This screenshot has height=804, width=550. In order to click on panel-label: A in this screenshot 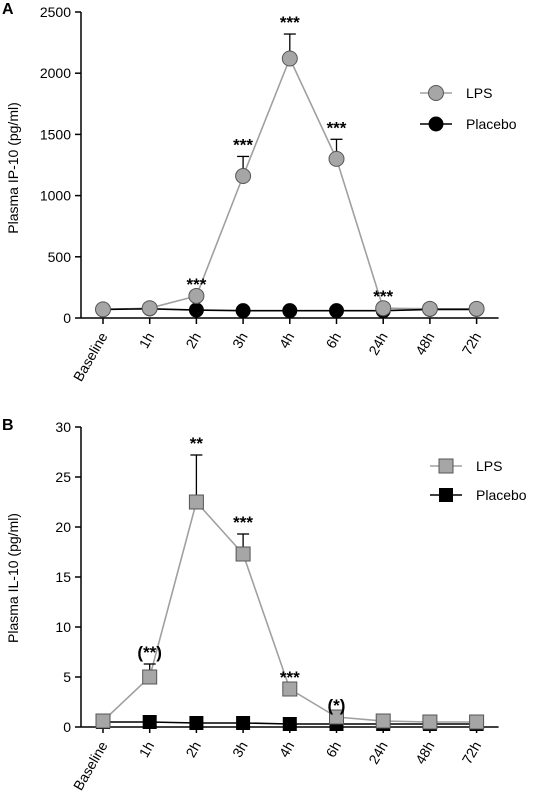, I will do `click(8, 9)`.